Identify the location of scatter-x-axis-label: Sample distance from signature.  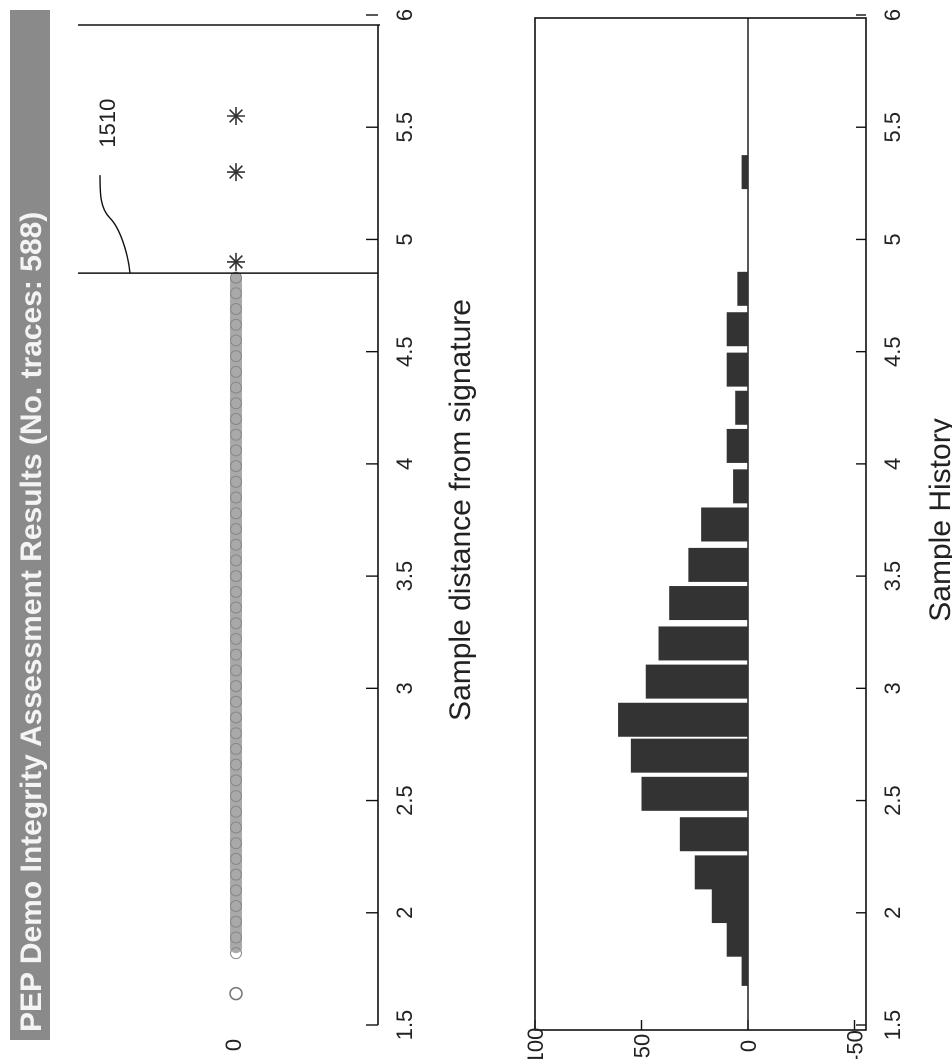
(460, 510).